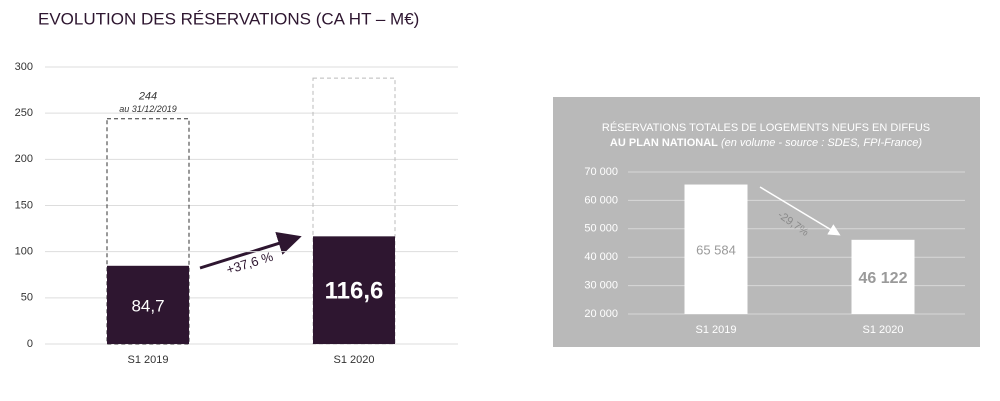  Describe the element at coordinates (24, 252) in the screenshot. I see `y-tick-label: 100` at that location.